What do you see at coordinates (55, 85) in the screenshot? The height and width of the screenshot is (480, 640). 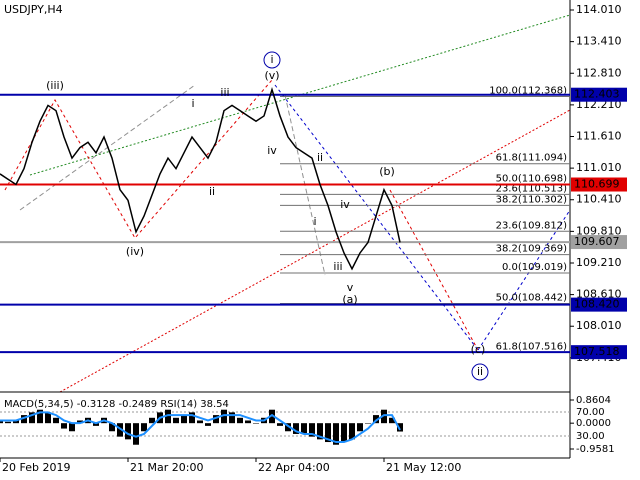 I see `wave-label: (iii)` at bounding box center [55, 85].